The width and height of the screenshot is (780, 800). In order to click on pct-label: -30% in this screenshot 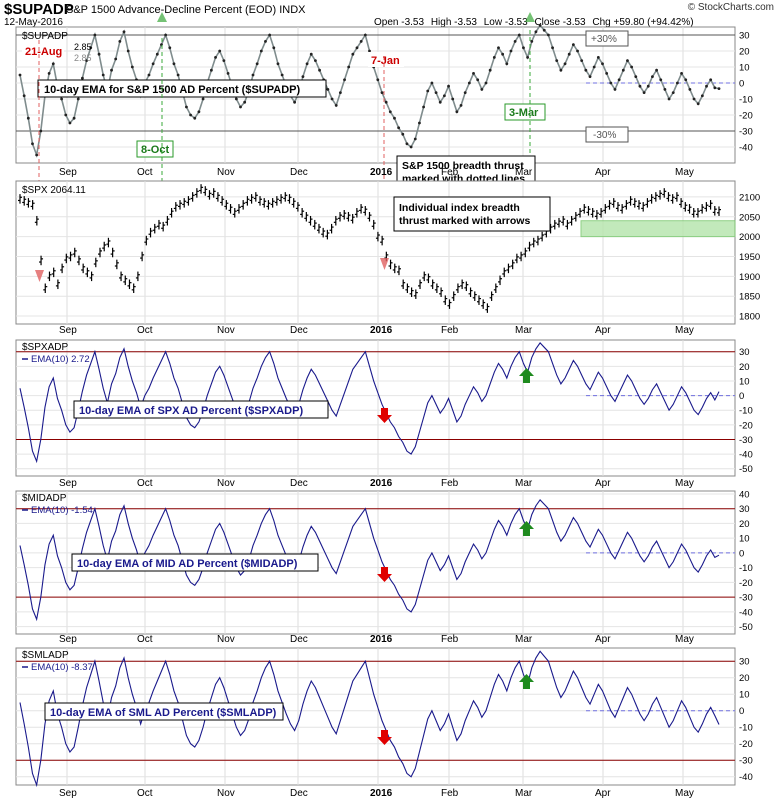, I will do `click(604, 135)`.